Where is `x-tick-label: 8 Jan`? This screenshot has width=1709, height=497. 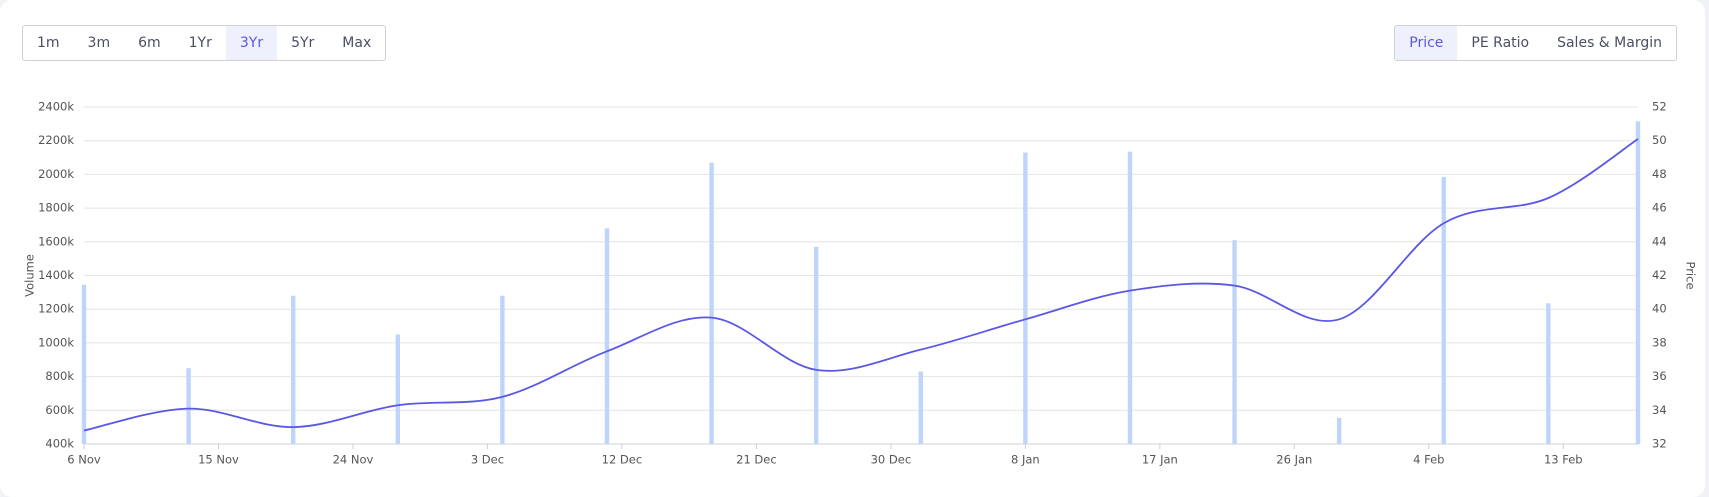
x-tick-label: 8 Jan is located at coordinates (1025, 460).